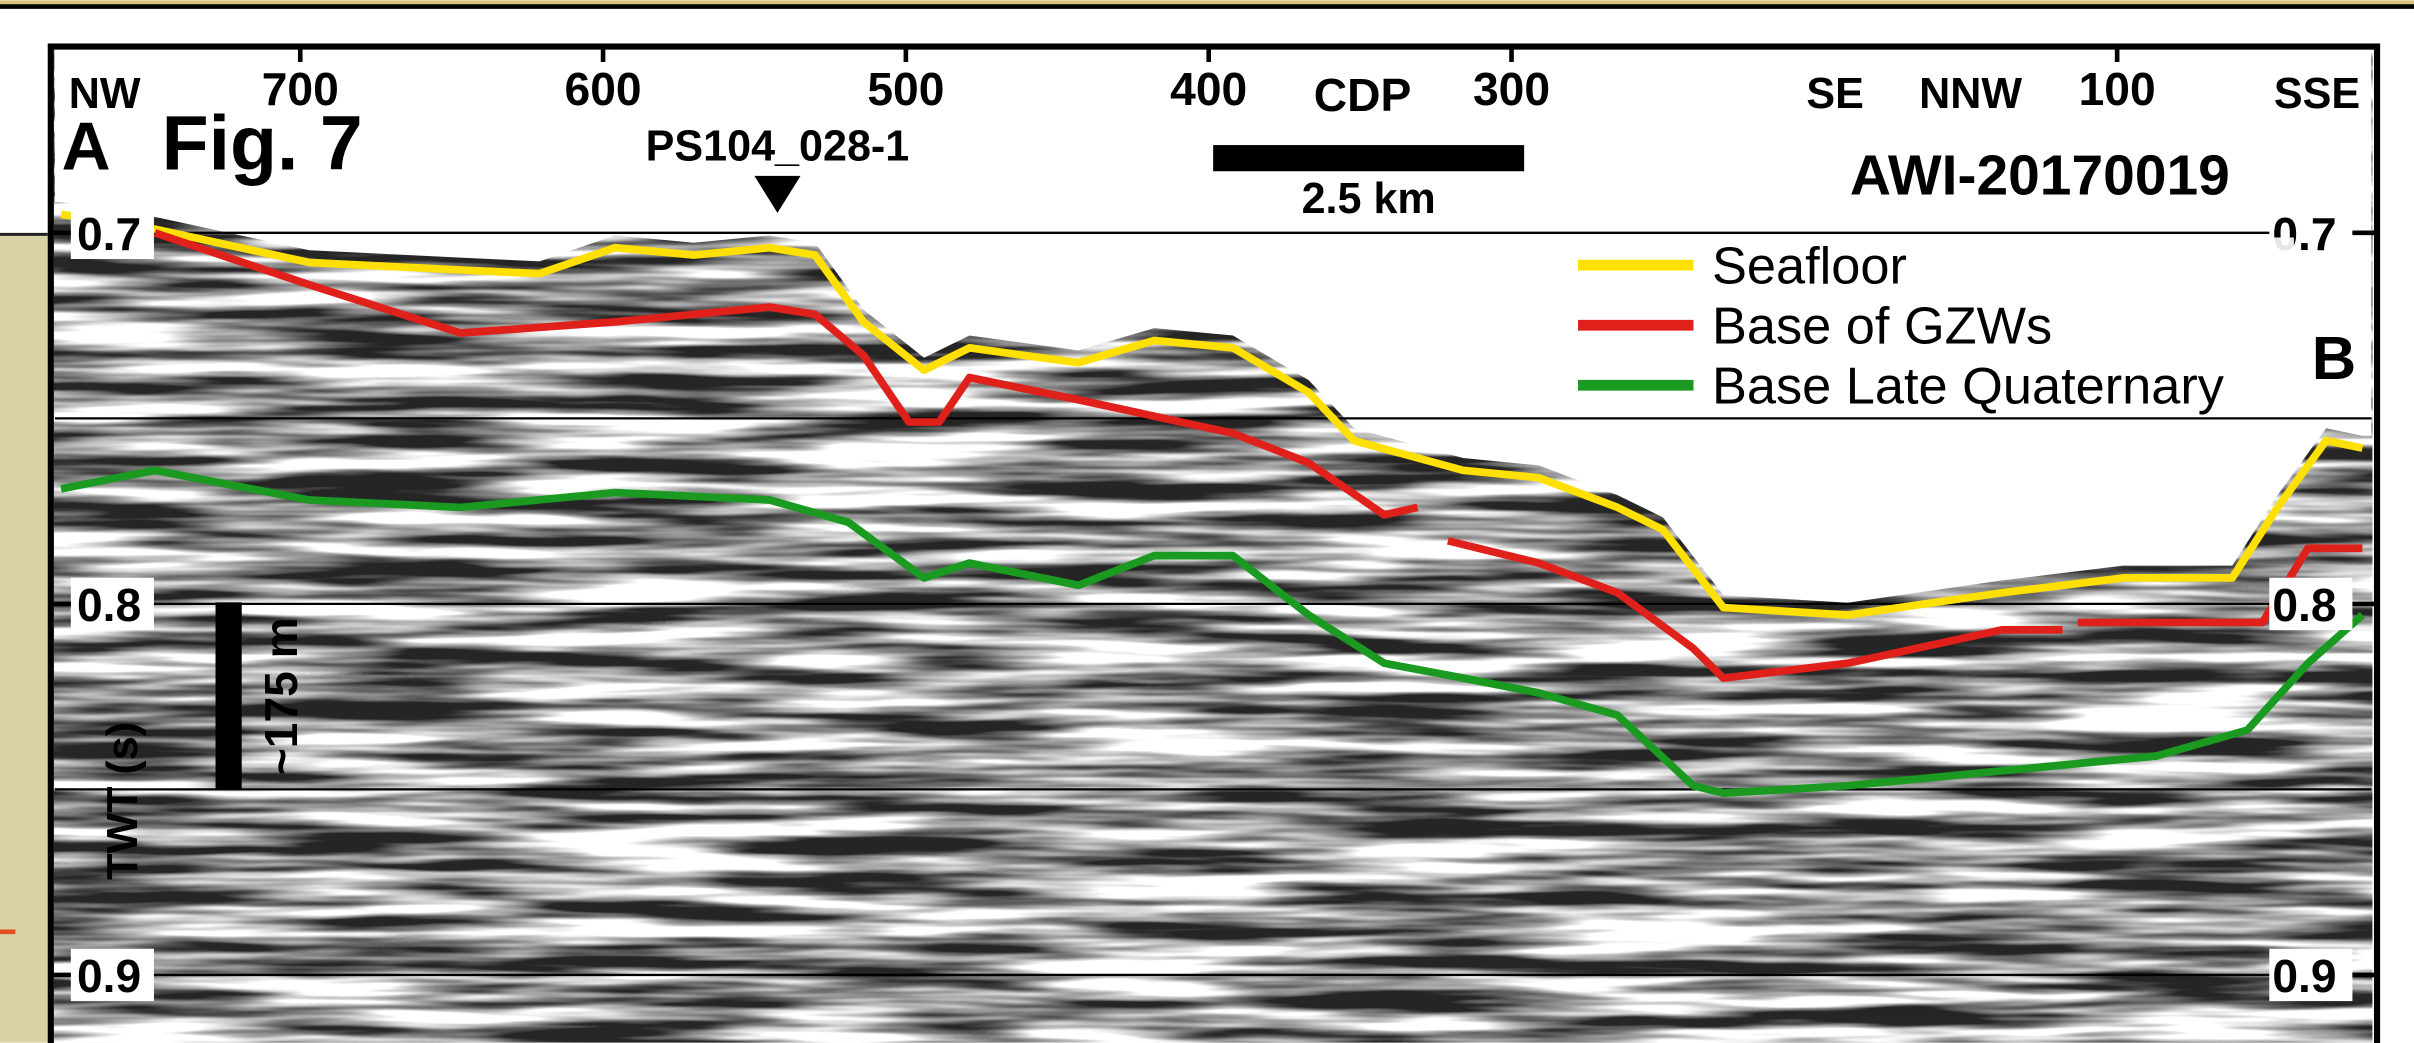  What do you see at coordinates (1362, 95) in the screenshot?
I see `x-axis-label: CDP` at bounding box center [1362, 95].